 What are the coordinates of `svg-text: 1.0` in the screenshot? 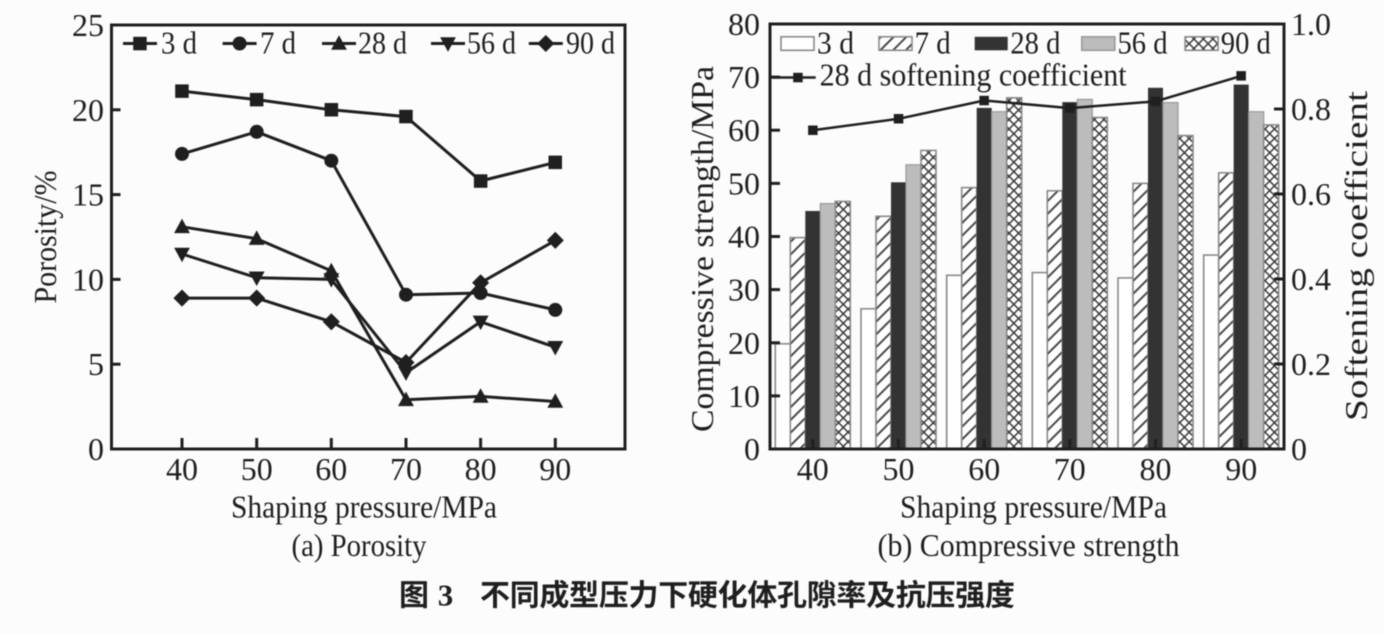 It's located at (1311, 24).